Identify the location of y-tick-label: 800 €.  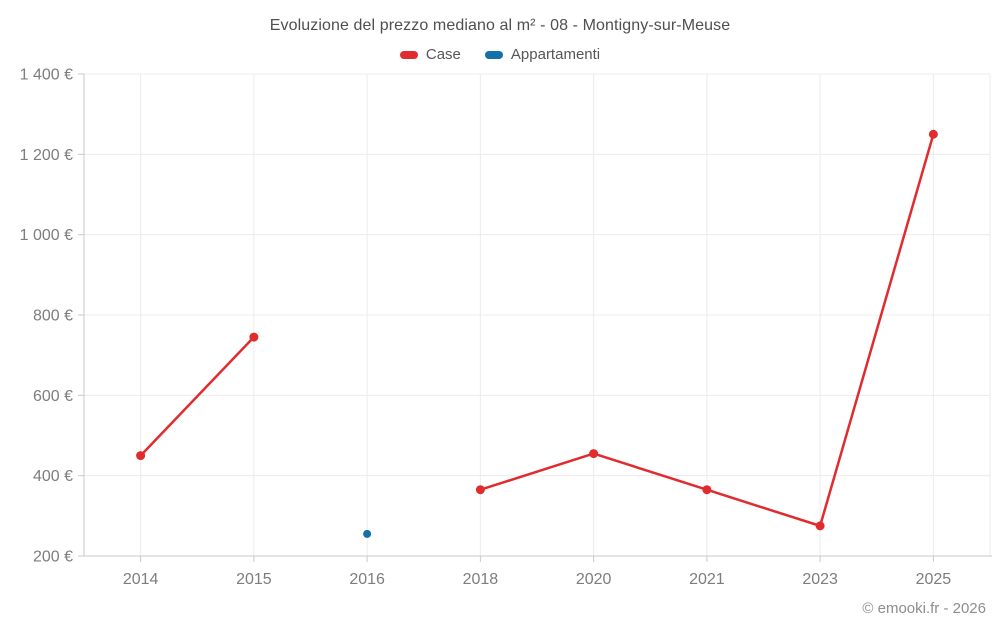
(53, 316).